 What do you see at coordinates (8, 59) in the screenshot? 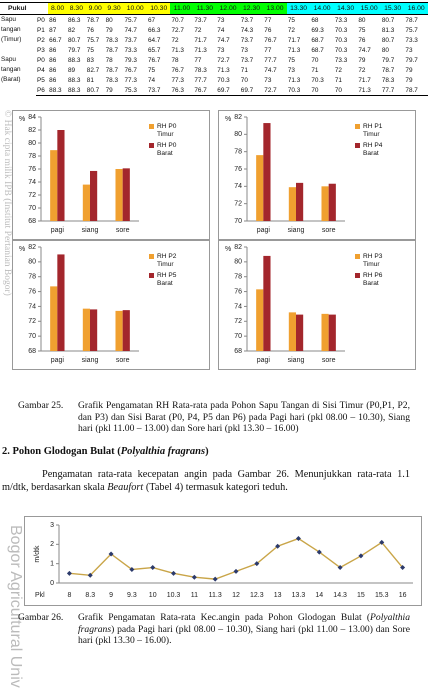
I see `group-label: Sapu` at bounding box center [8, 59].